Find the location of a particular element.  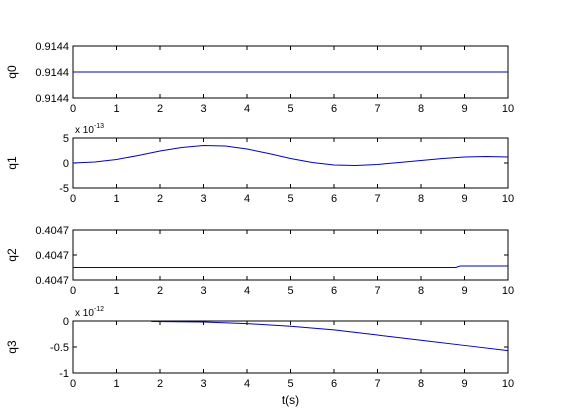

y-tick-label: -1 is located at coordinates (64, 374).